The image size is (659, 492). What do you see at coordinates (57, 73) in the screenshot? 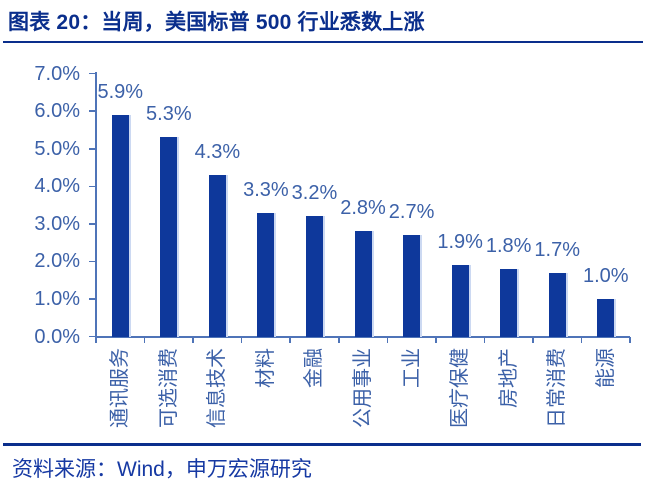
I see `y-axis-tick-label: 7.0%` at bounding box center [57, 73].